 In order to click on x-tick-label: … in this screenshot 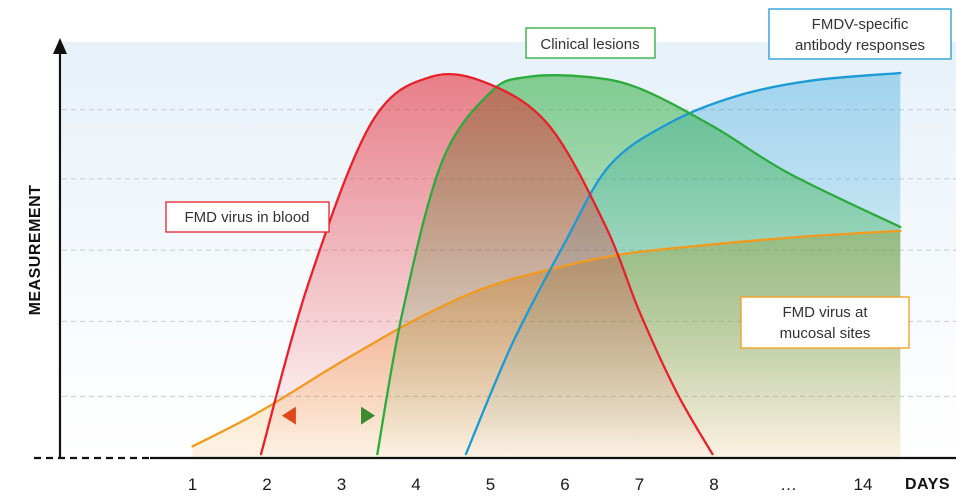, I will do `click(788, 484)`.